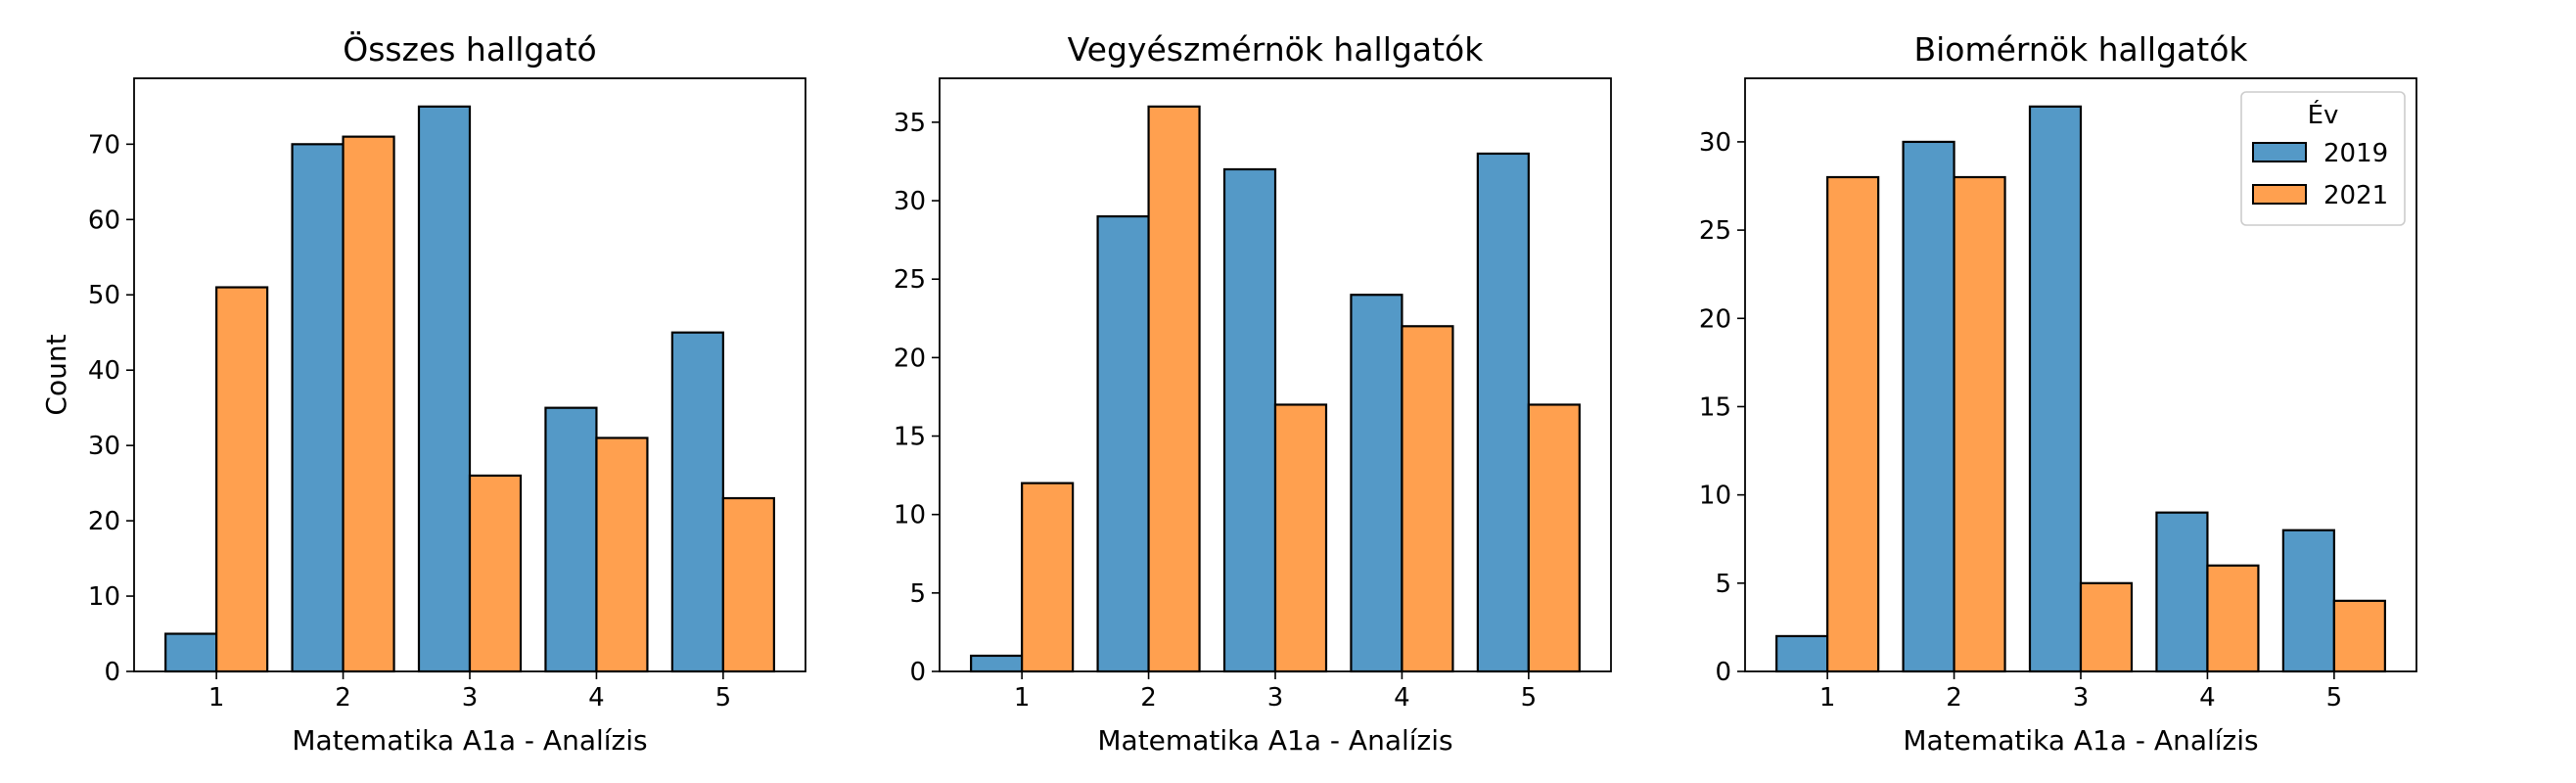 Image resolution: width=2576 pixels, height=783 pixels. I want to click on y-tick-label: 70, so click(104, 145).